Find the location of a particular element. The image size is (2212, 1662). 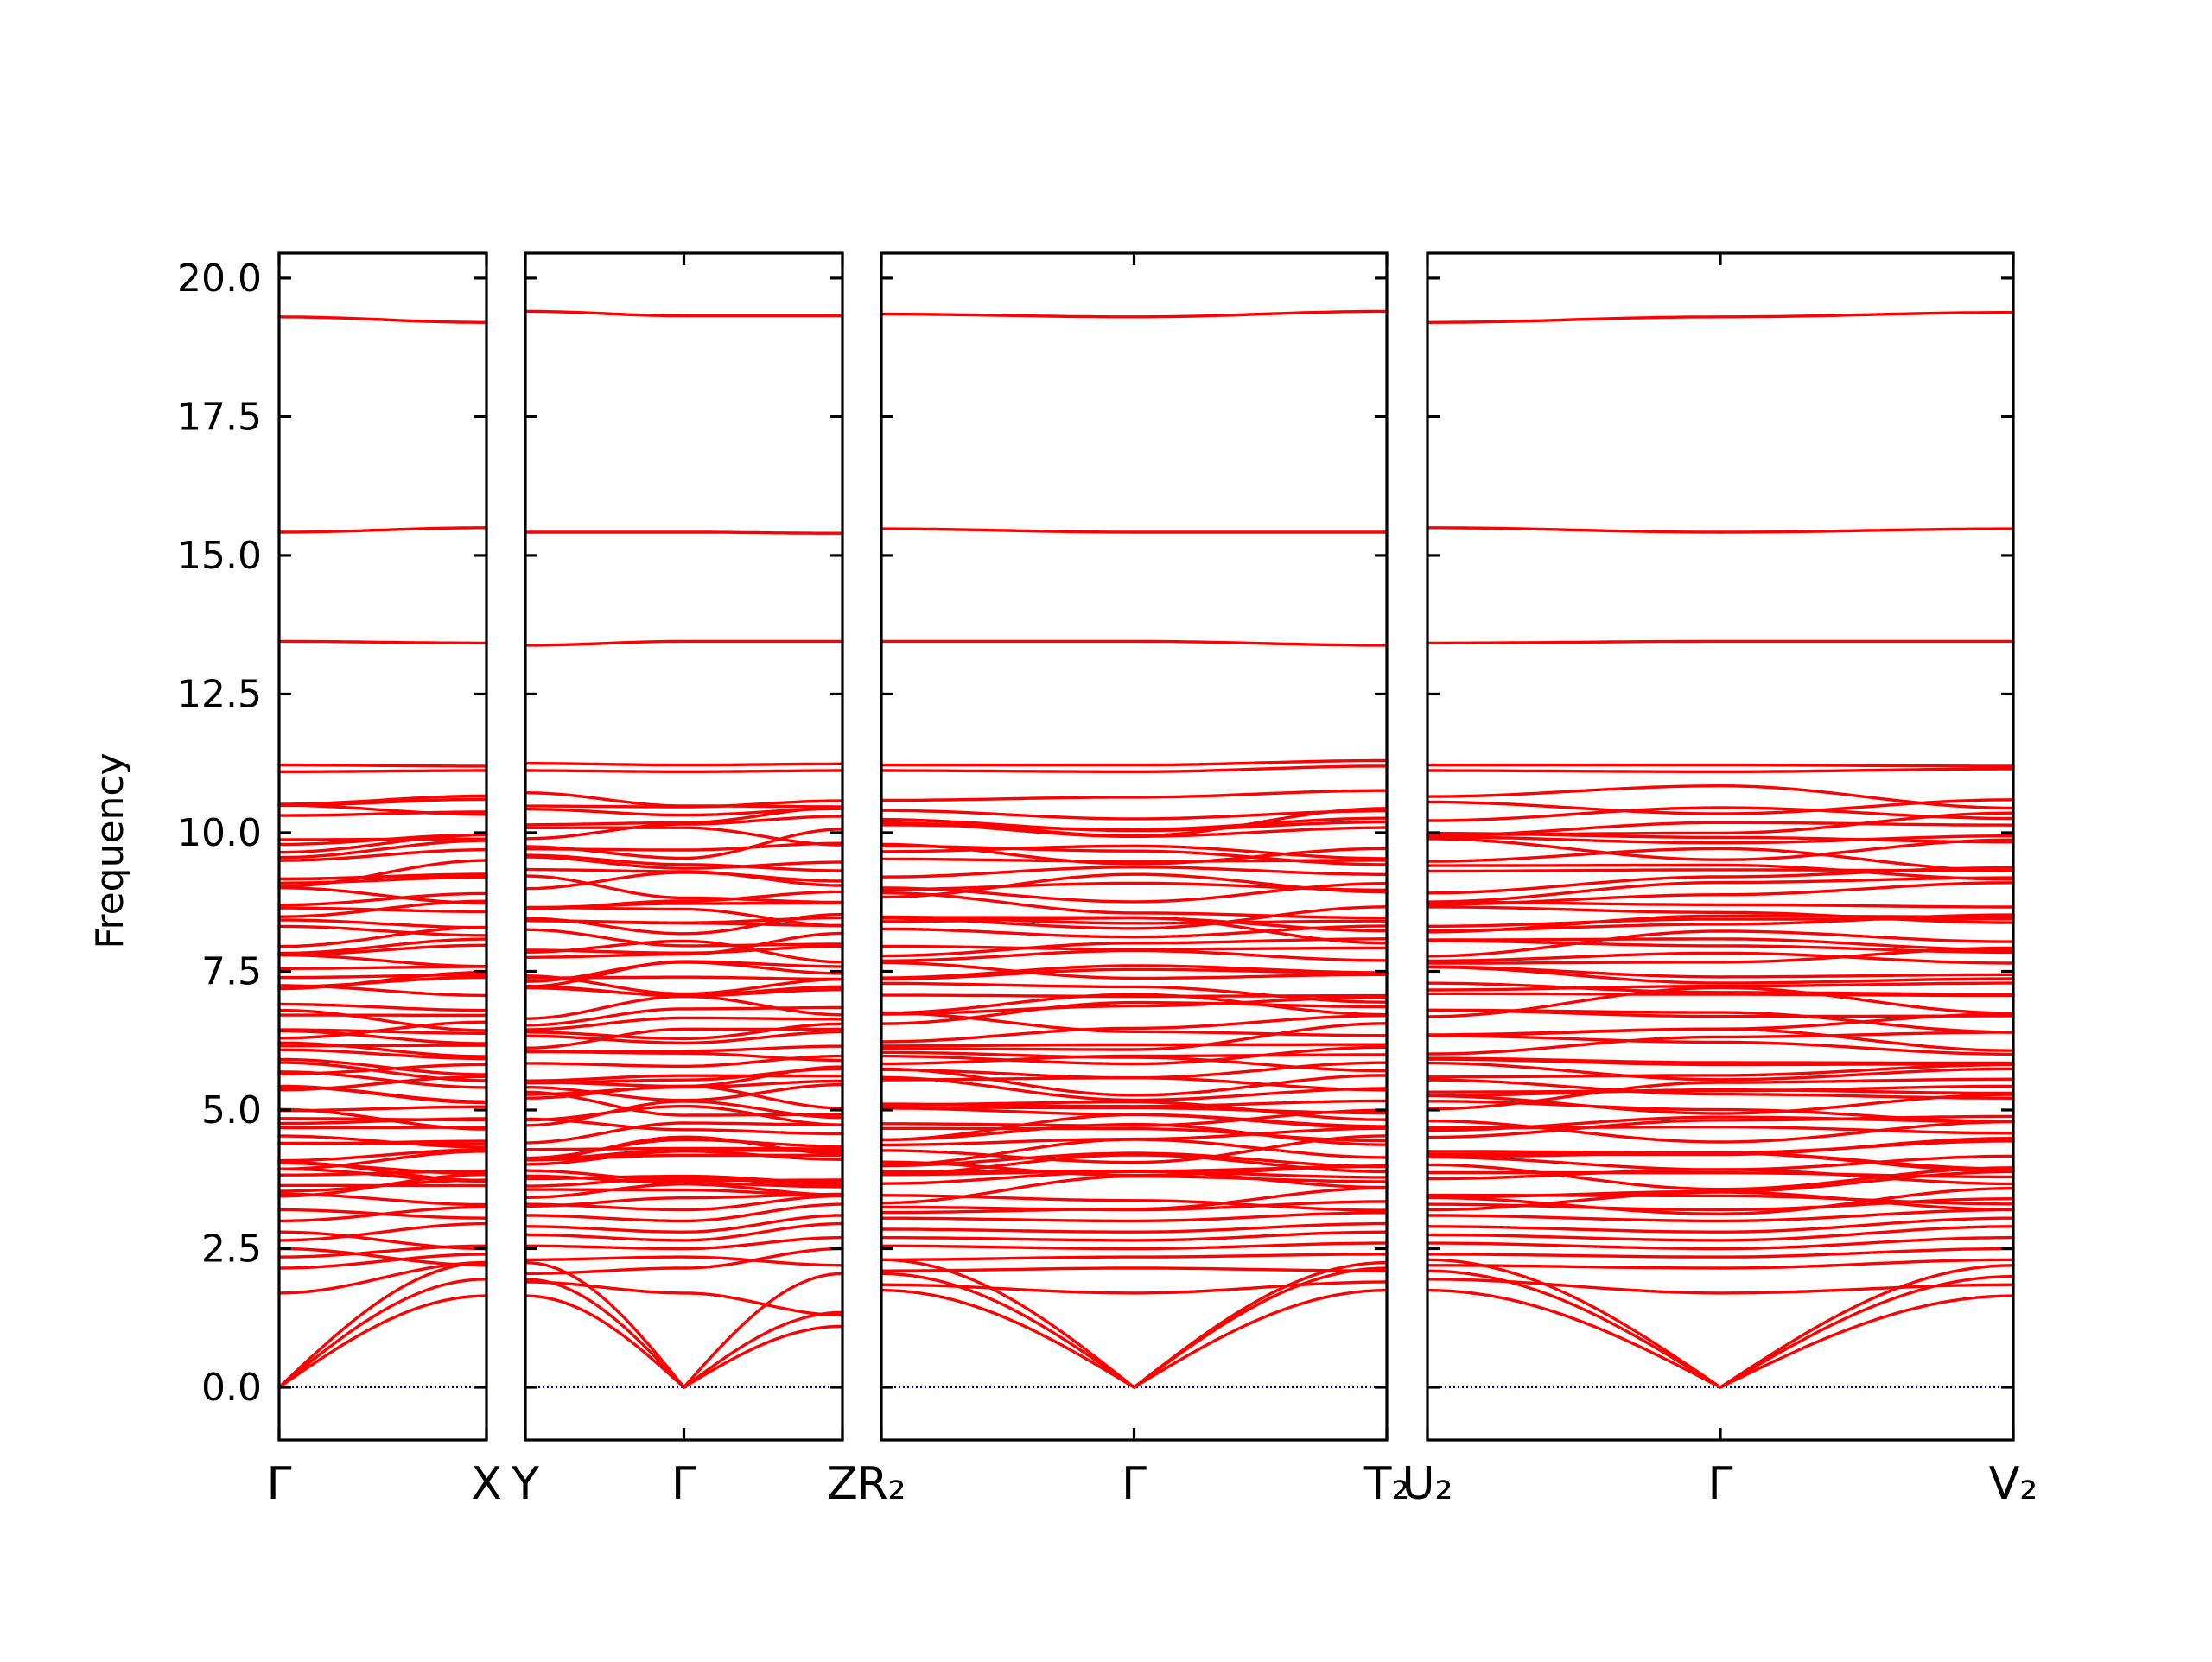

kpoint-label-Y: Y is located at coordinates (525, 1484).